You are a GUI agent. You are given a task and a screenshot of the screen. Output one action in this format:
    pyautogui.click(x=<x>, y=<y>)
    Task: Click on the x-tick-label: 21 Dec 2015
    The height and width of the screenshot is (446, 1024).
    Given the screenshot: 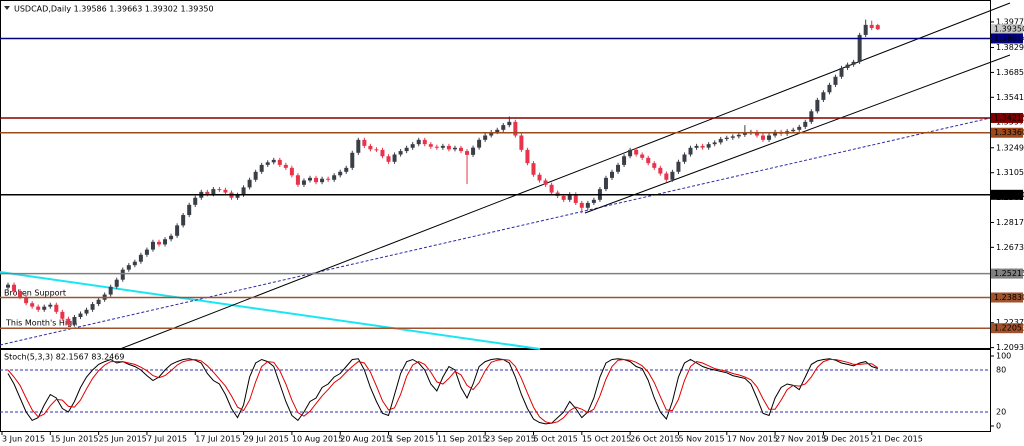 What is the action you would take?
    pyautogui.click(x=897, y=439)
    